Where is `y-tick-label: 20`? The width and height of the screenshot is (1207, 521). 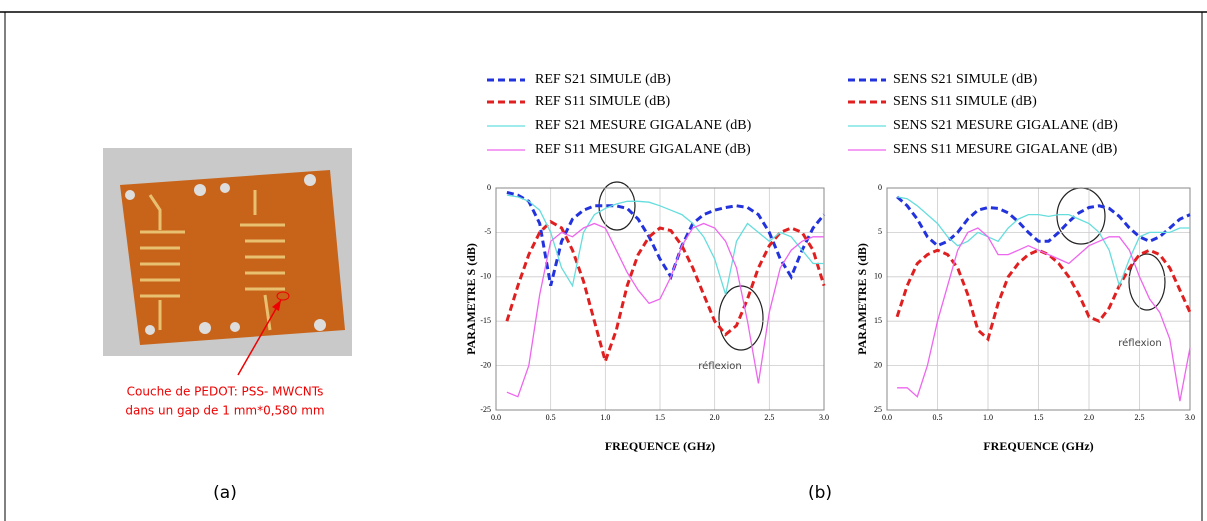 y-tick-label: 20 is located at coordinates (878, 364).